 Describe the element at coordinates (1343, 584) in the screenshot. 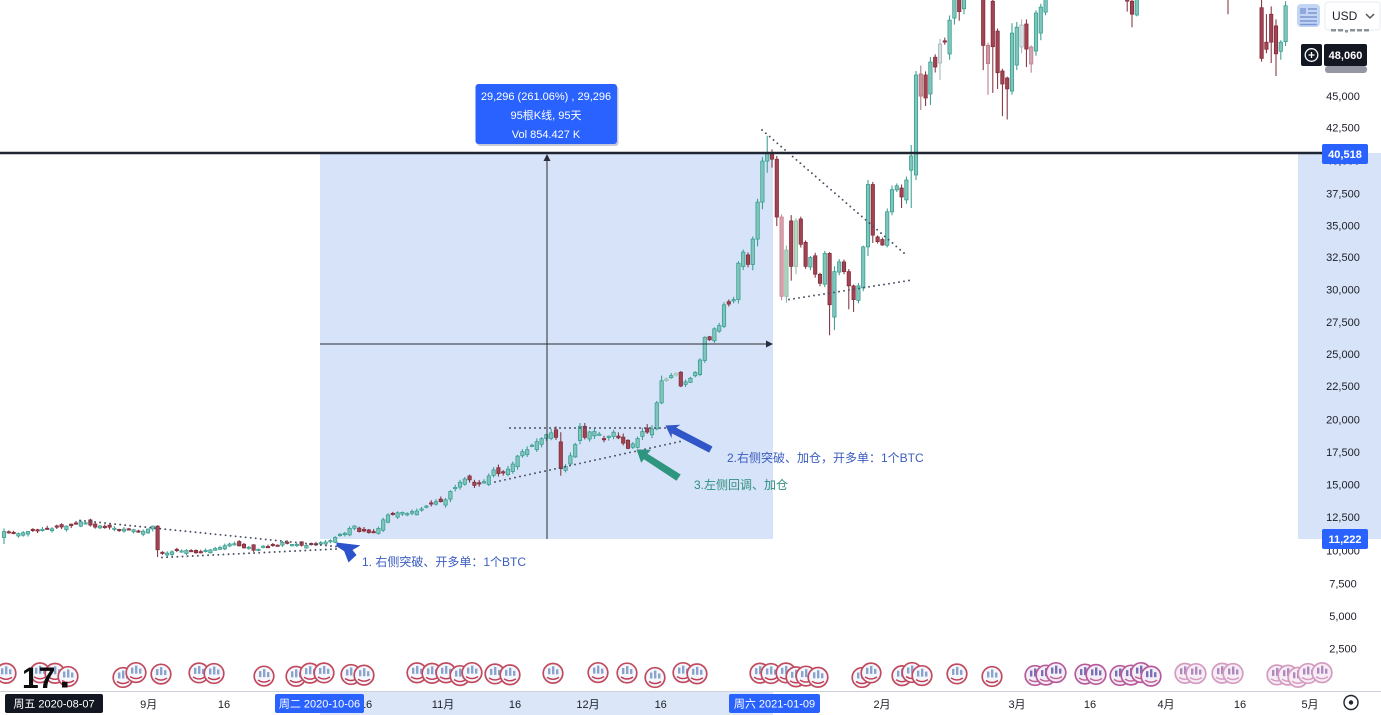

I see `svg-text: 7,500` at that location.